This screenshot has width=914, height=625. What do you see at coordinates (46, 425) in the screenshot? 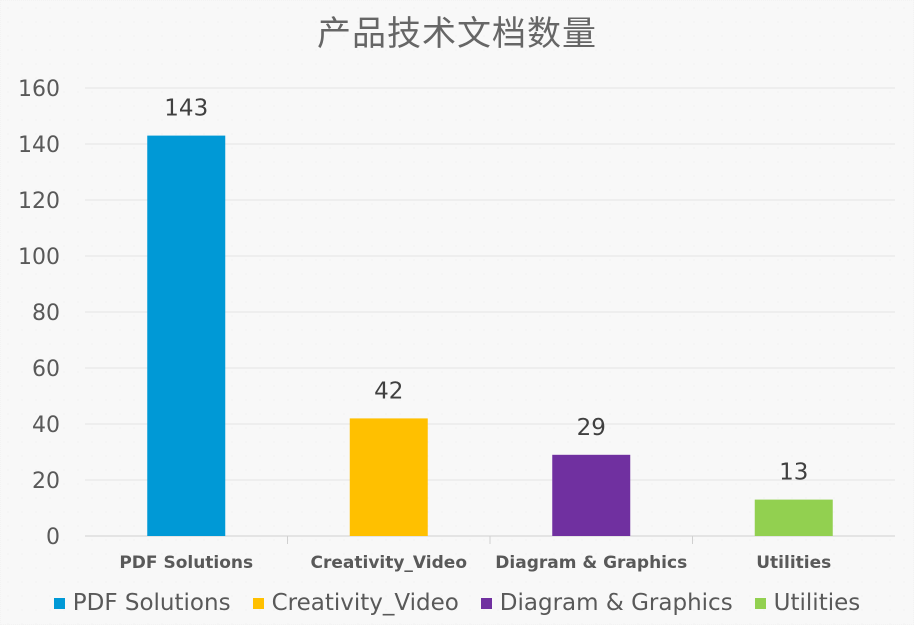
I see `y-tick-label: 40` at bounding box center [46, 425].